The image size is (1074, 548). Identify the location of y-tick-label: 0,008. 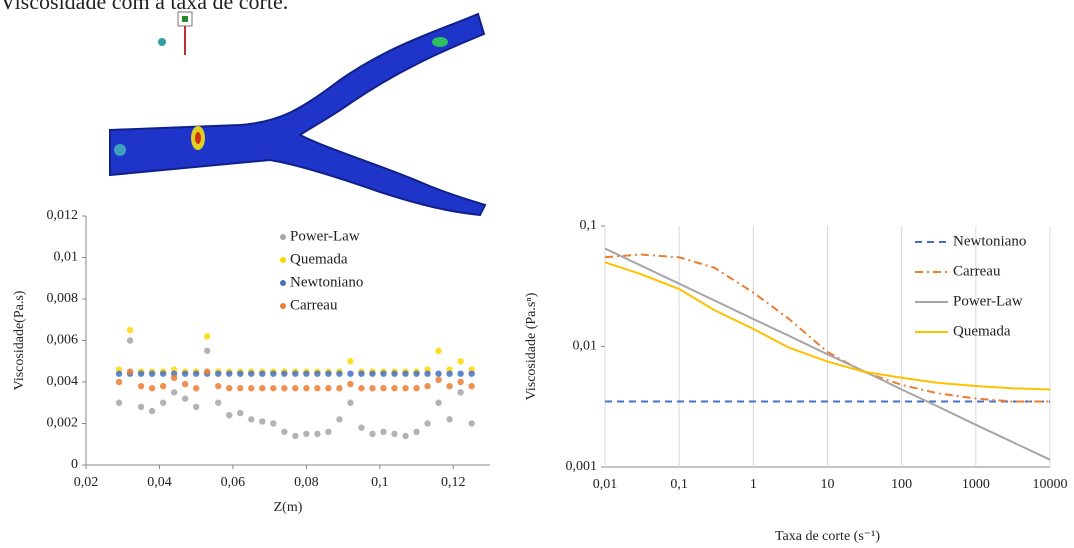
(63, 298).